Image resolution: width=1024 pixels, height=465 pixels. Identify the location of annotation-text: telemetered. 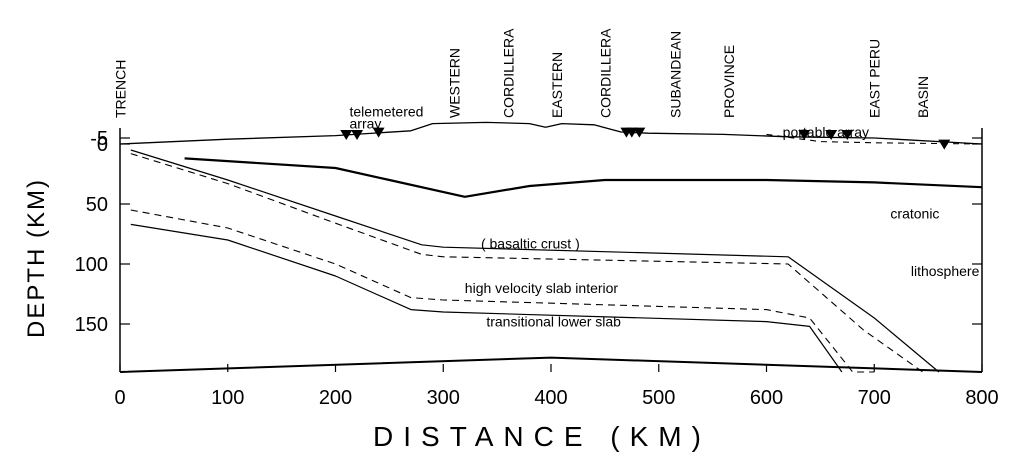
(387, 112).